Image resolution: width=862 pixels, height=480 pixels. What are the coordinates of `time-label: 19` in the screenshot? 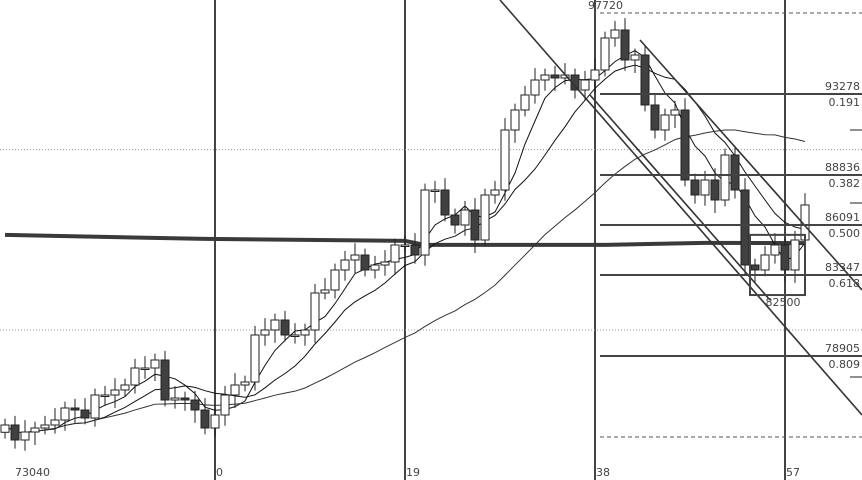 It's located at (413, 472).